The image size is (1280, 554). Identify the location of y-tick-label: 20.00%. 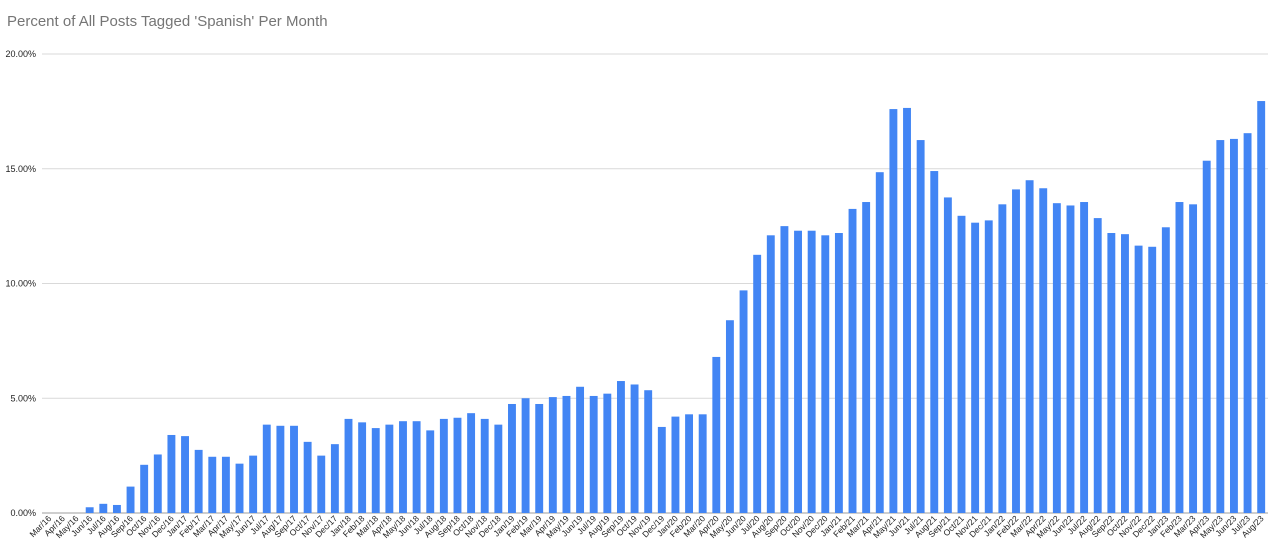
(20, 54).